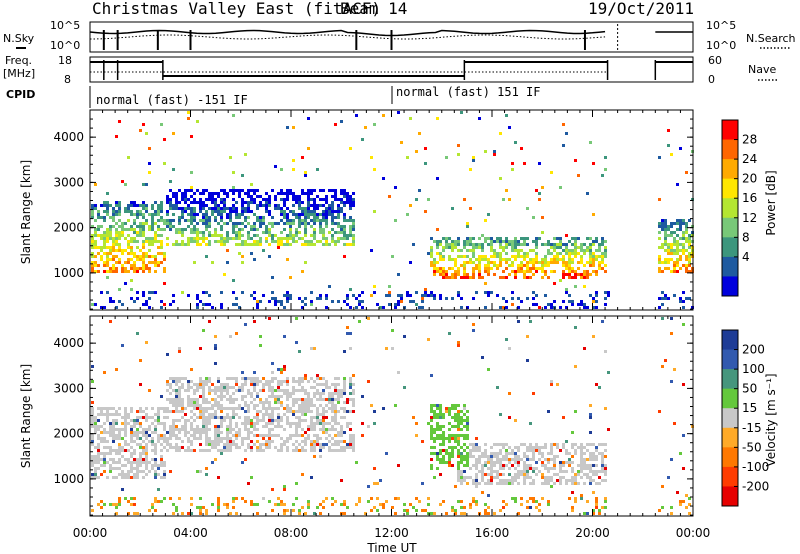 The height and width of the screenshot is (554, 800). Describe the element at coordinates (721, 45) in the screenshot. I see `nsearch-tick-low: 10^0` at that location.